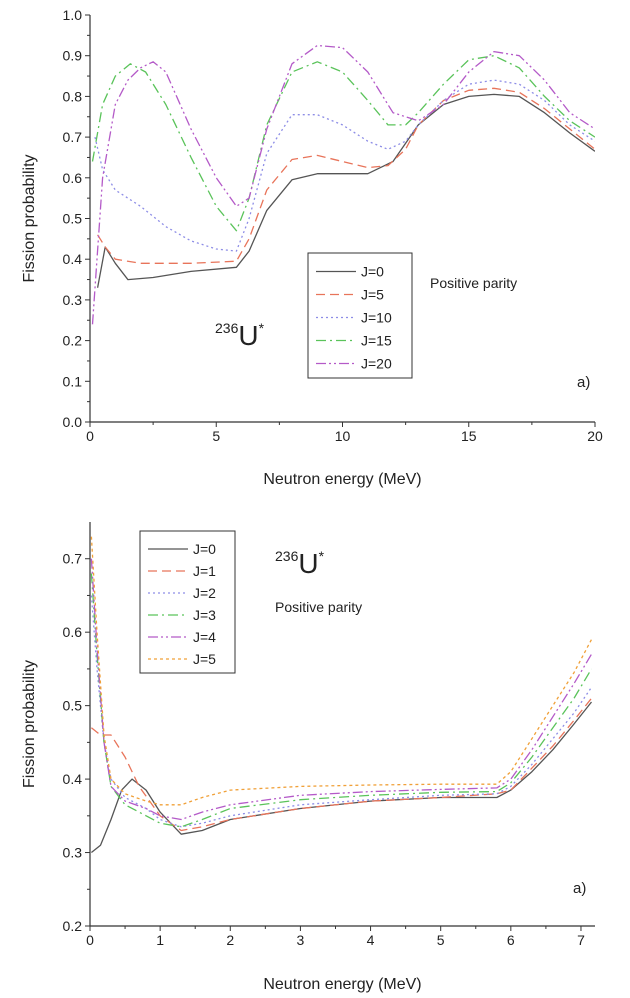 This screenshot has width=630, height=998. Describe the element at coordinates (371, 940) in the screenshot. I see `x-tick-label: 4` at that location.